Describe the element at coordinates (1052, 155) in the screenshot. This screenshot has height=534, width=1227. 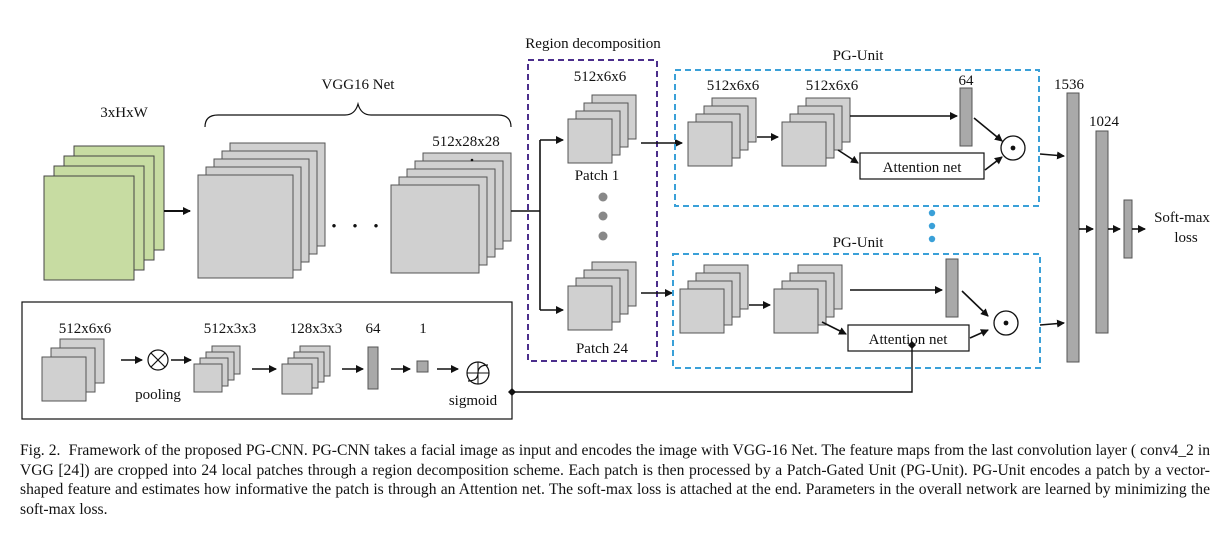
I see `arrow-gate-top-to-fc` at that location.